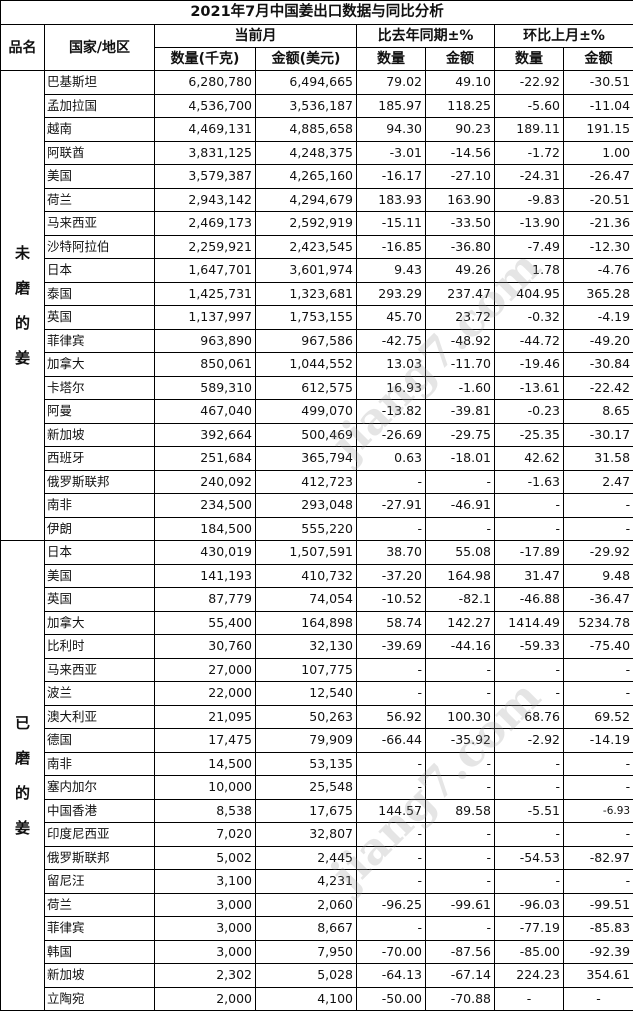  What do you see at coordinates (306, 763) in the screenshot?
I see `amount-cell: 53,135` at bounding box center [306, 763].